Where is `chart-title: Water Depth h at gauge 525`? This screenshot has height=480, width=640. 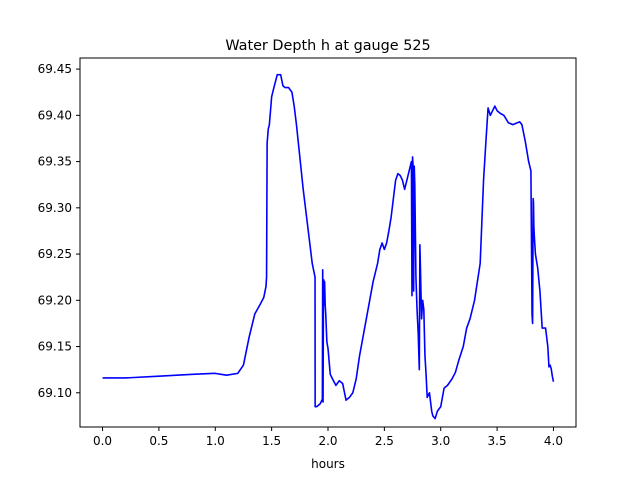 chart-title: Water Depth h at gauge 525 is located at coordinates (327, 46).